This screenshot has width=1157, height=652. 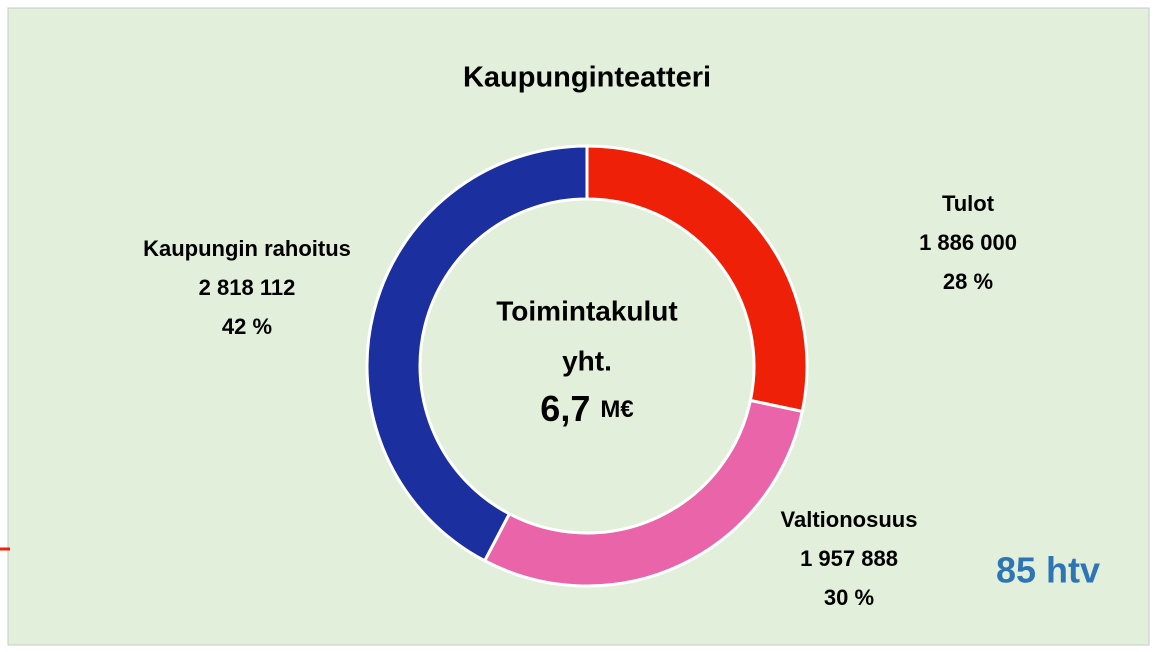 I want to click on donut-segment, so click(x=477, y=353).